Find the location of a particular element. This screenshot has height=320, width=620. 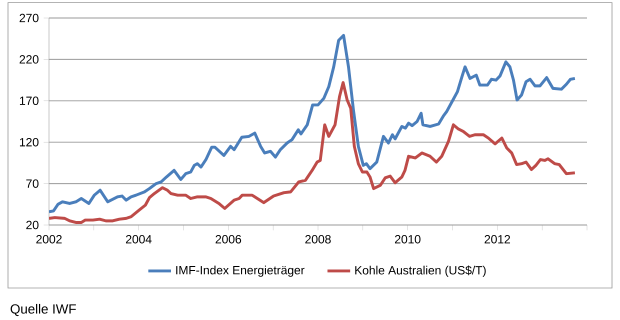

x-tick-label: 2008 is located at coordinates (318, 239).